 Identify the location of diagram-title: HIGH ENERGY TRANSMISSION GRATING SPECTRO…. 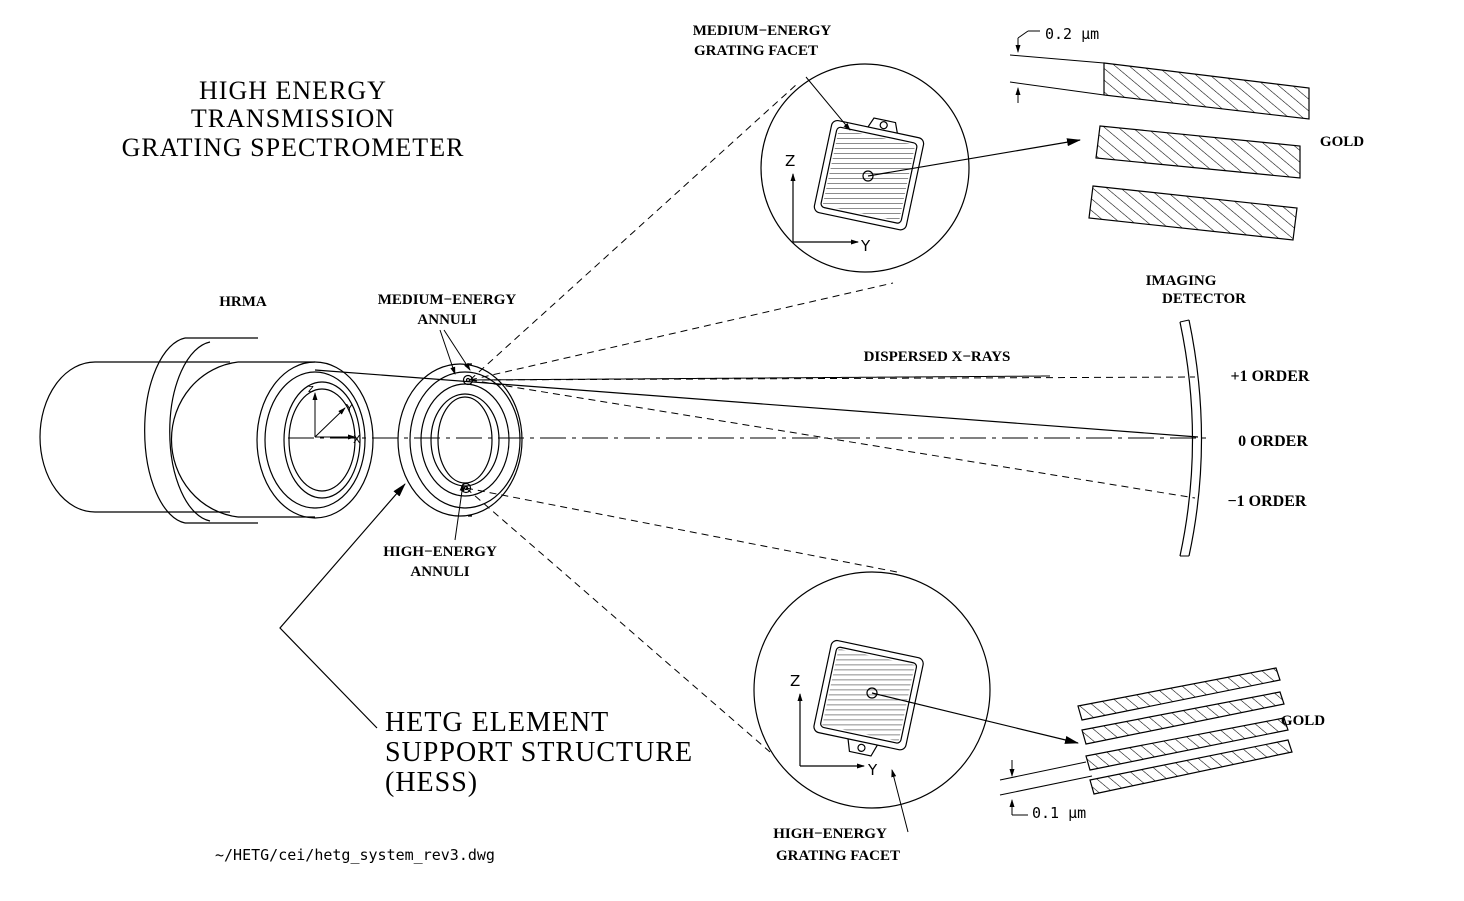
(293, 119).